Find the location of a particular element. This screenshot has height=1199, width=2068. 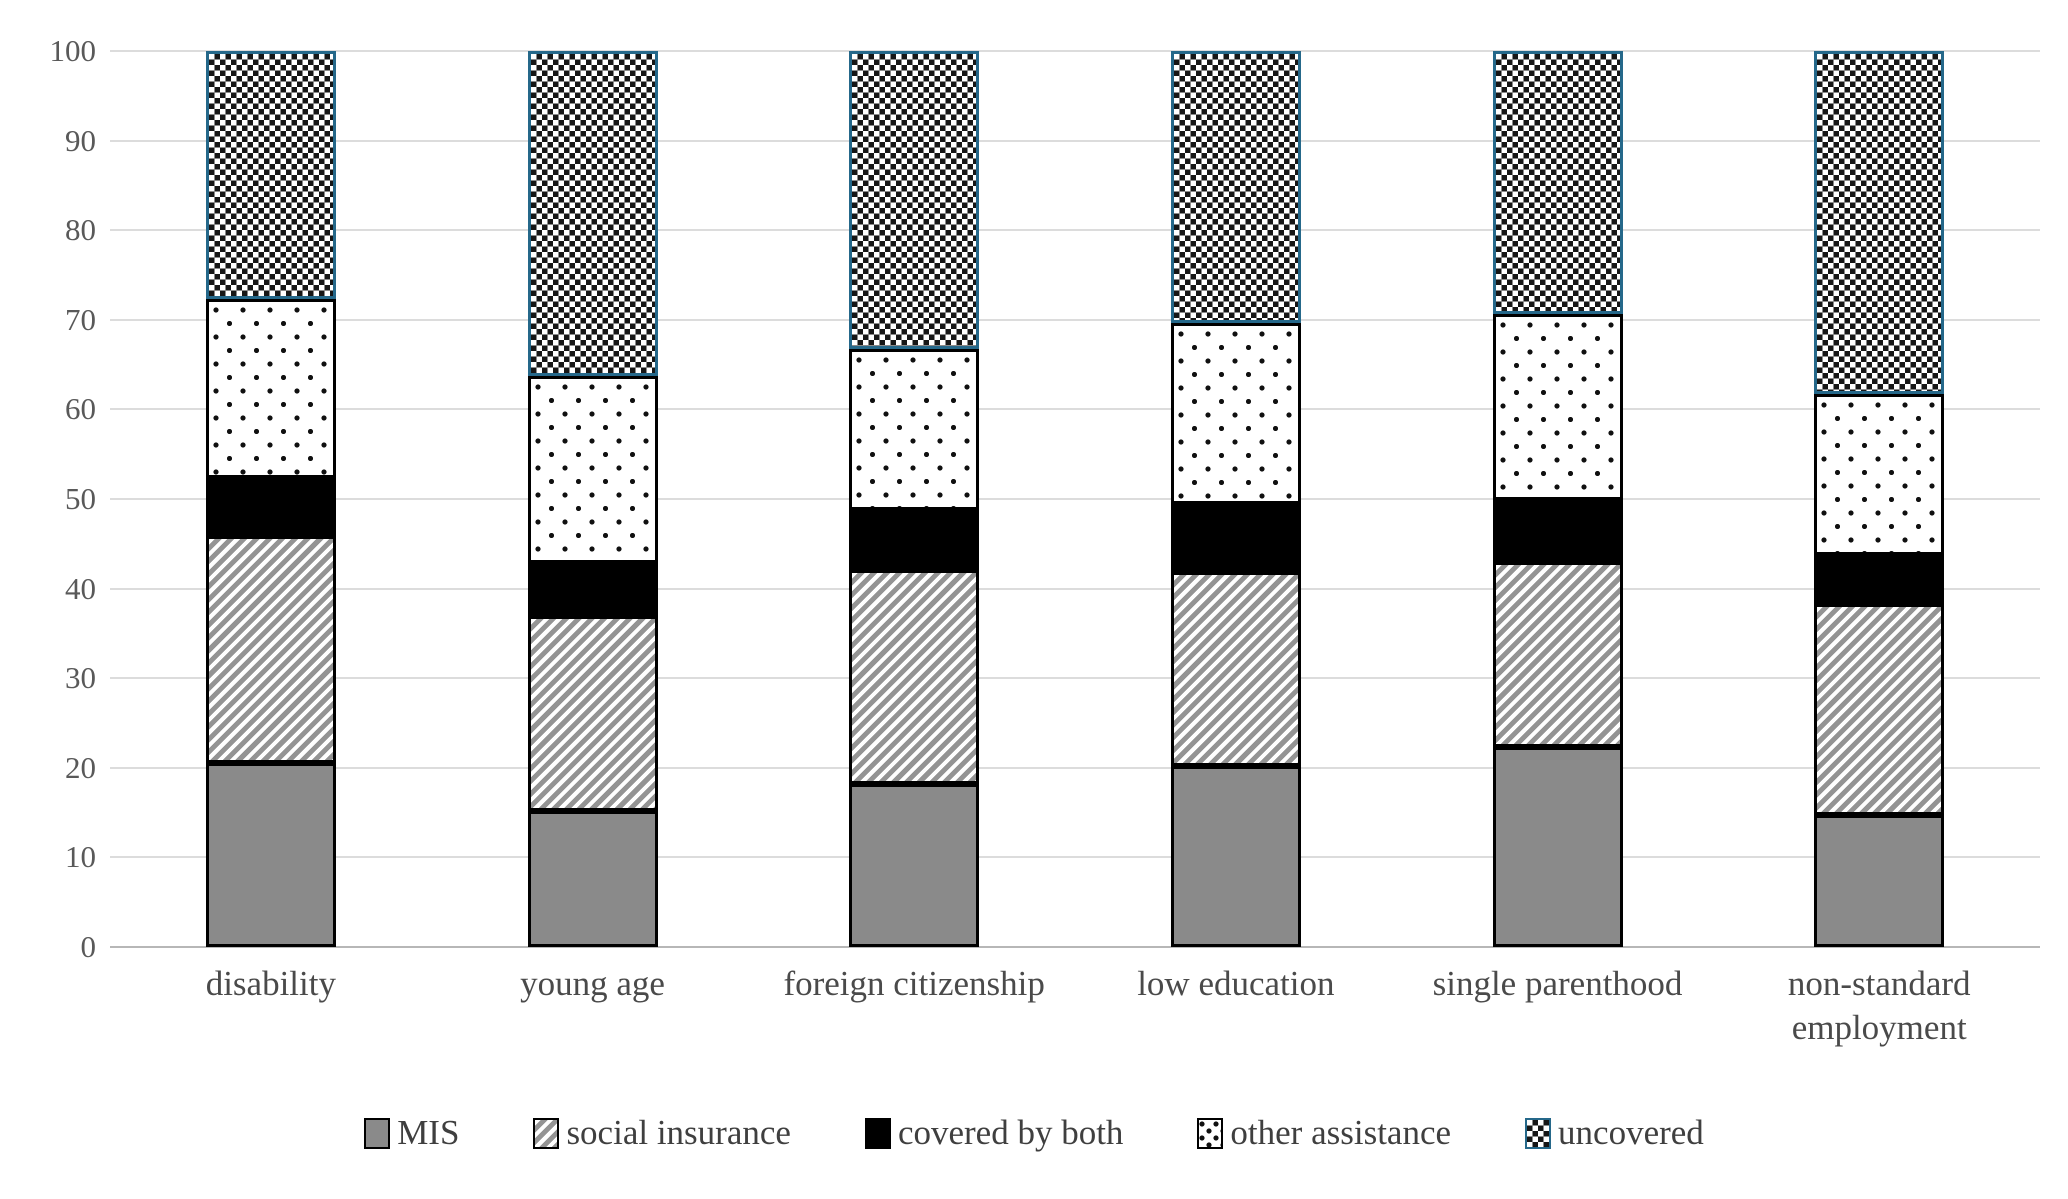

segment-other-assistance-young-age is located at coordinates (592, 469).